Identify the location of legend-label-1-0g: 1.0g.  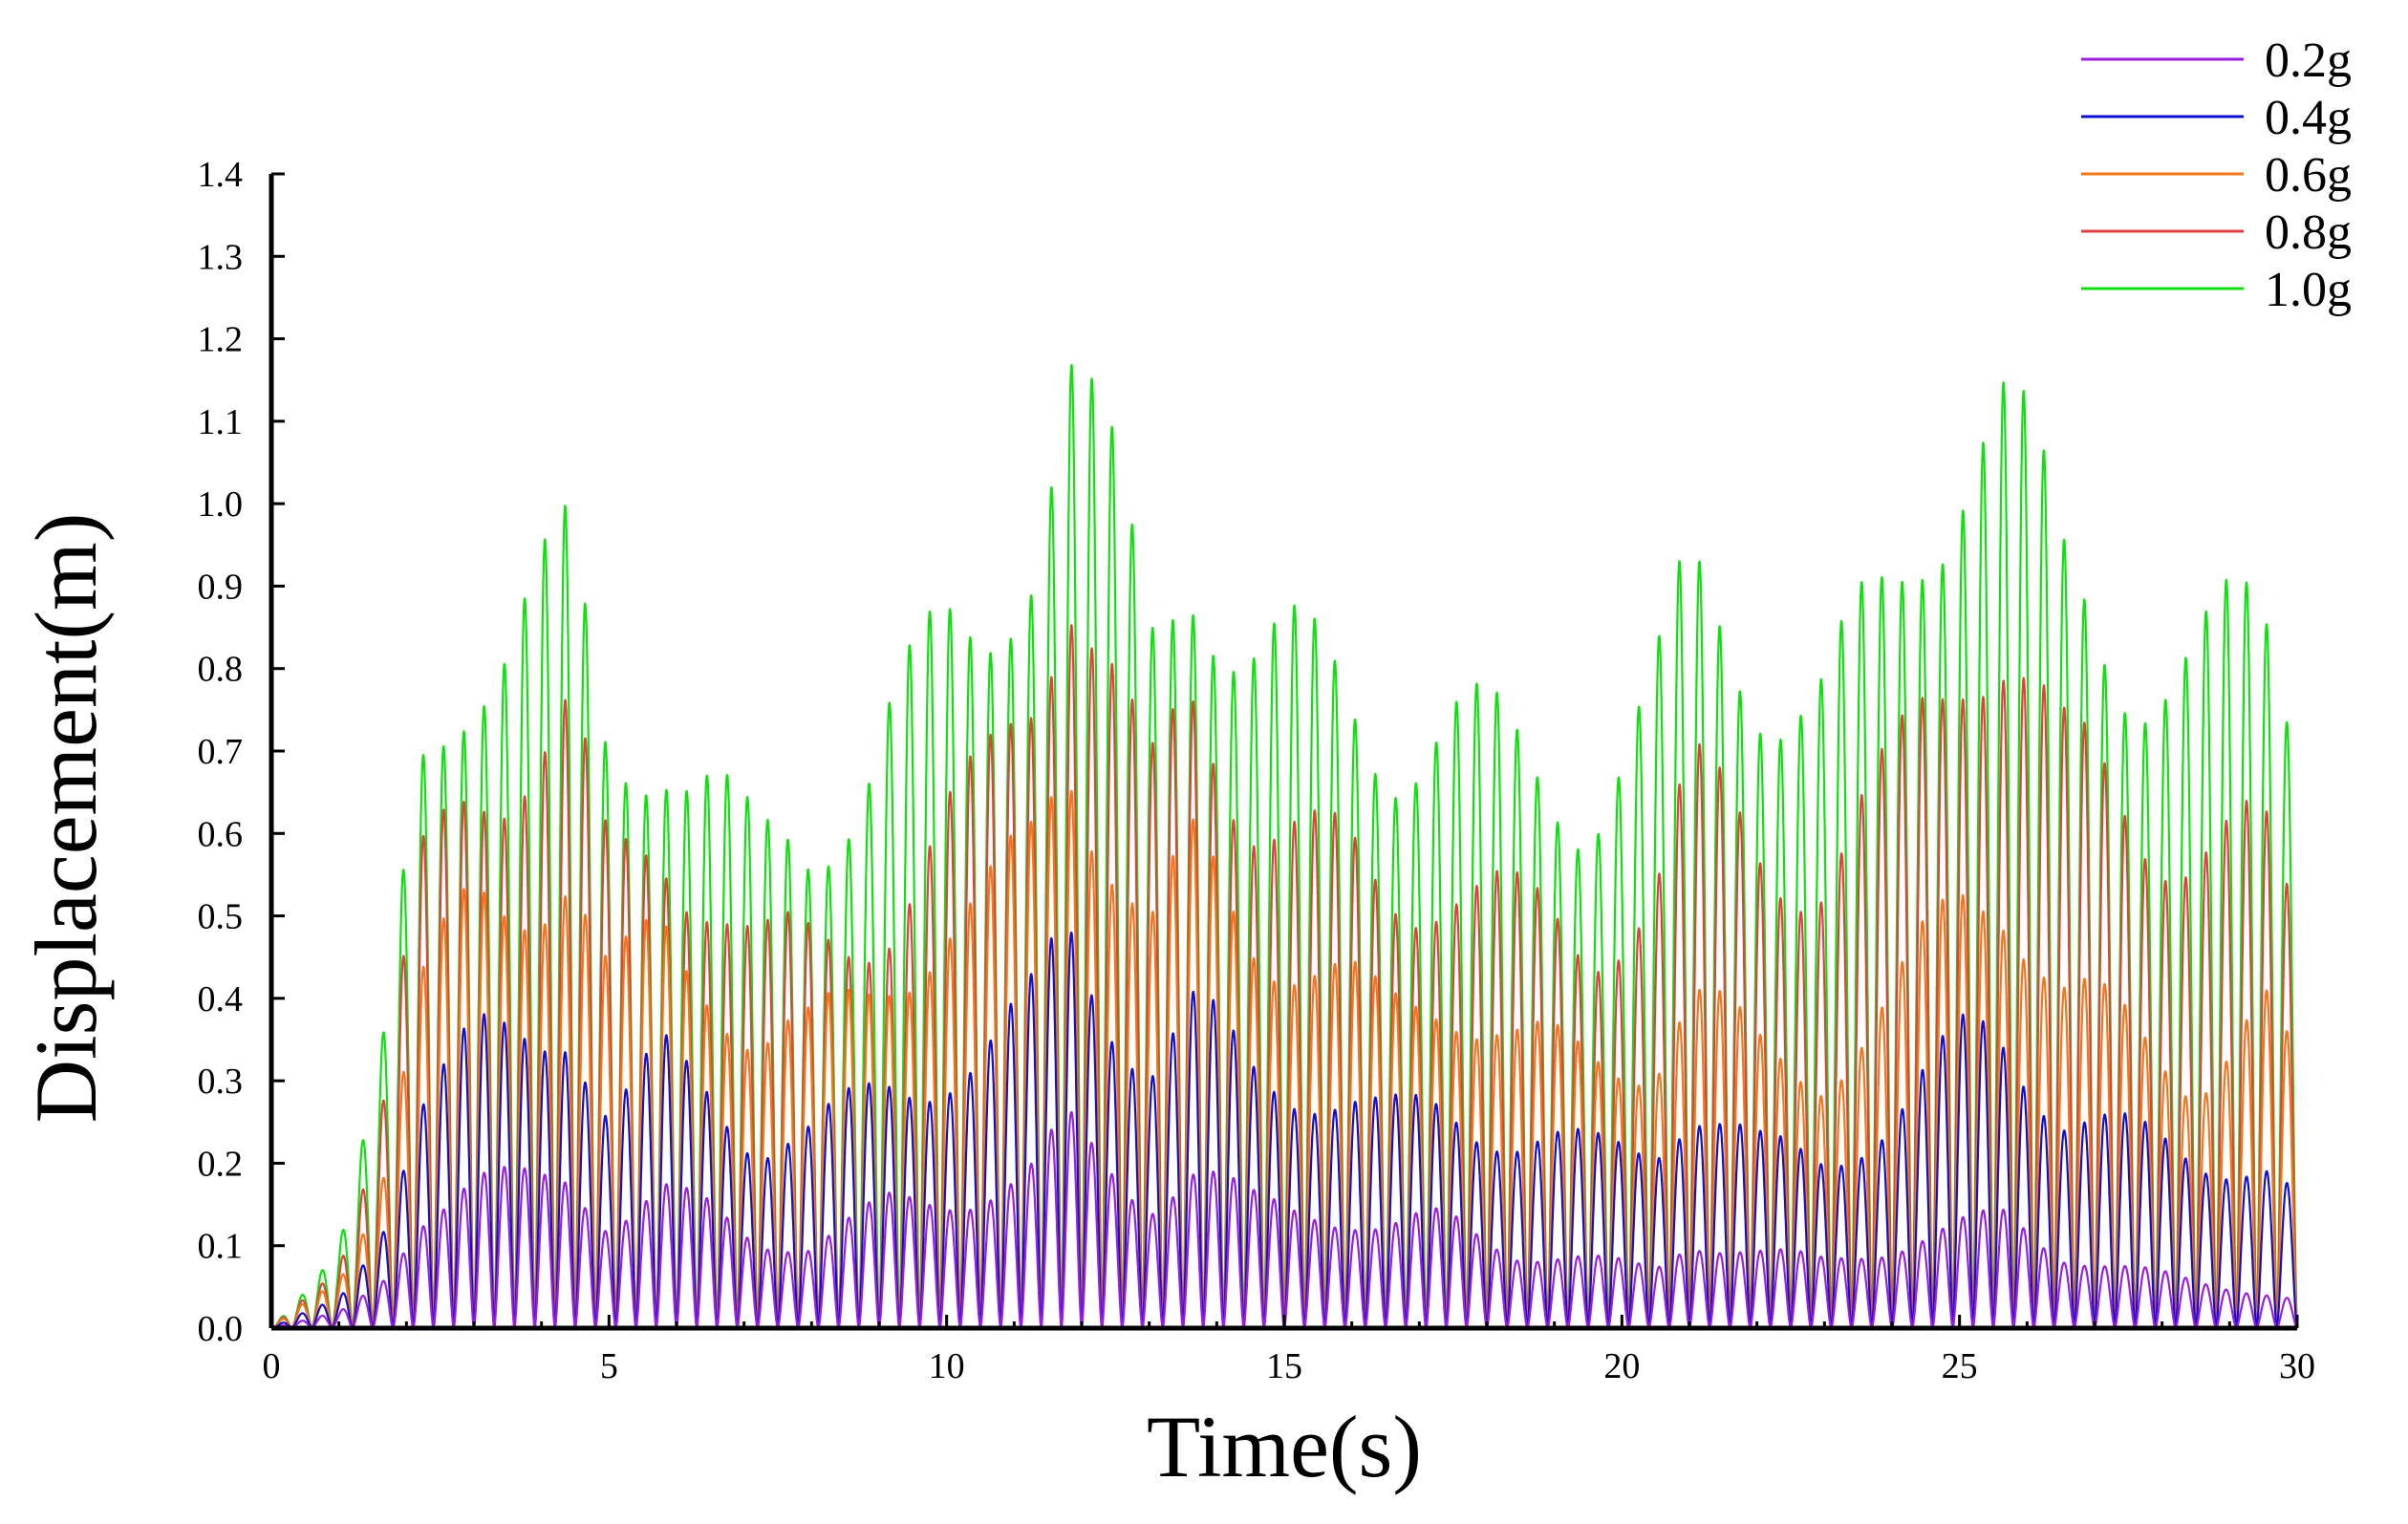
(2309, 290).